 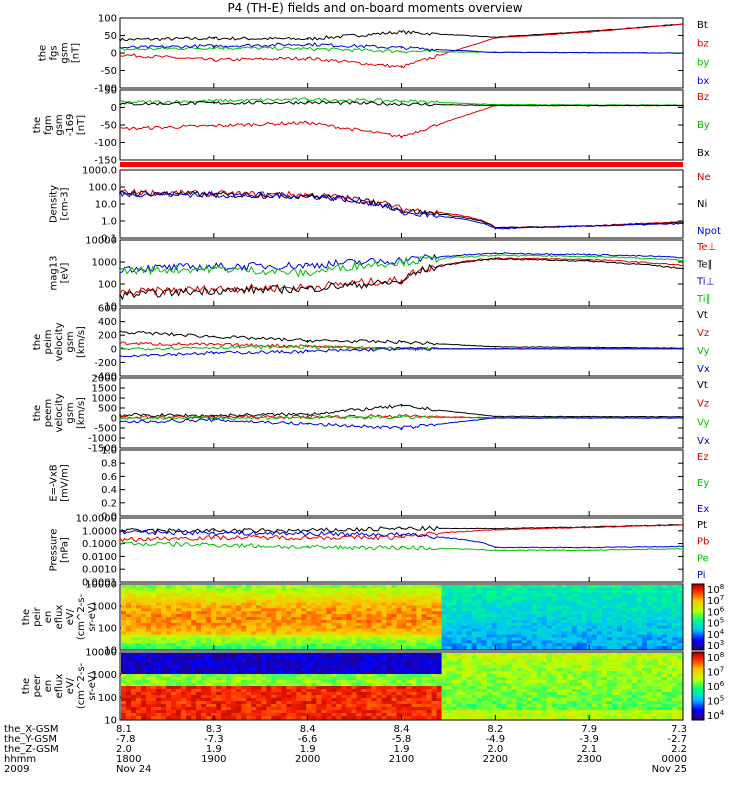 What do you see at coordinates (99, 544) in the screenshot?
I see `ytick-label: 0.1000` at bounding box center [99, 544].